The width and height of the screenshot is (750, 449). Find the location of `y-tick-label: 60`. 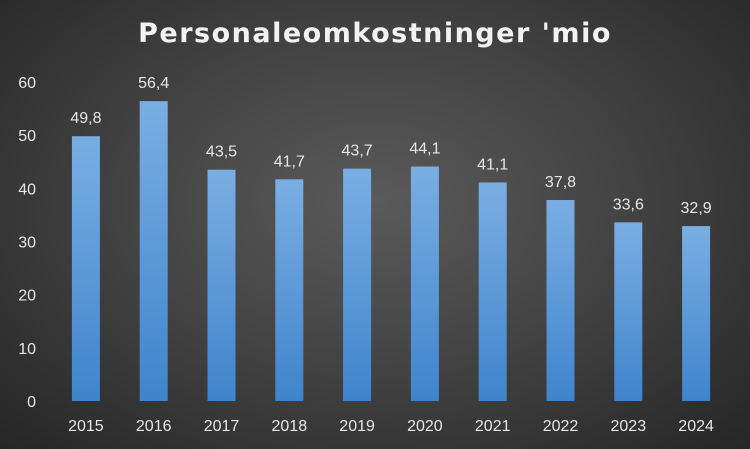

y-tick-label: 60 is located at coordinates (27, 83).